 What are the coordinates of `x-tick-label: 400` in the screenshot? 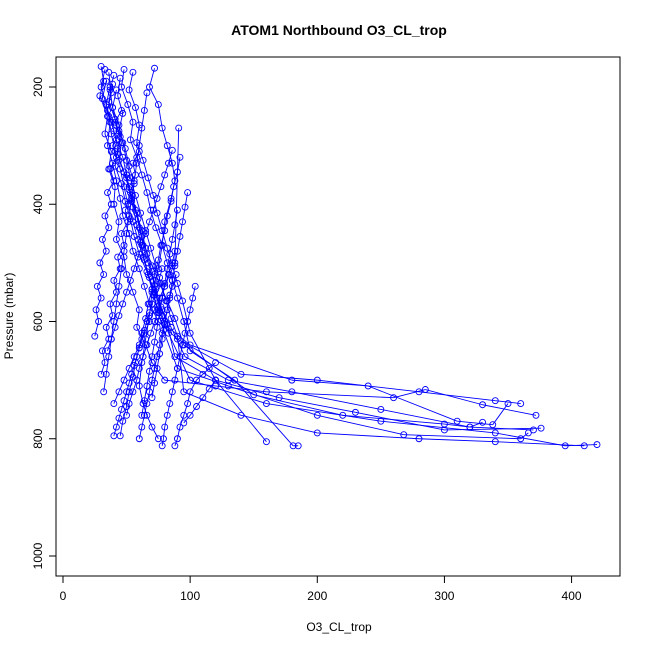 It's located at (572, 596).